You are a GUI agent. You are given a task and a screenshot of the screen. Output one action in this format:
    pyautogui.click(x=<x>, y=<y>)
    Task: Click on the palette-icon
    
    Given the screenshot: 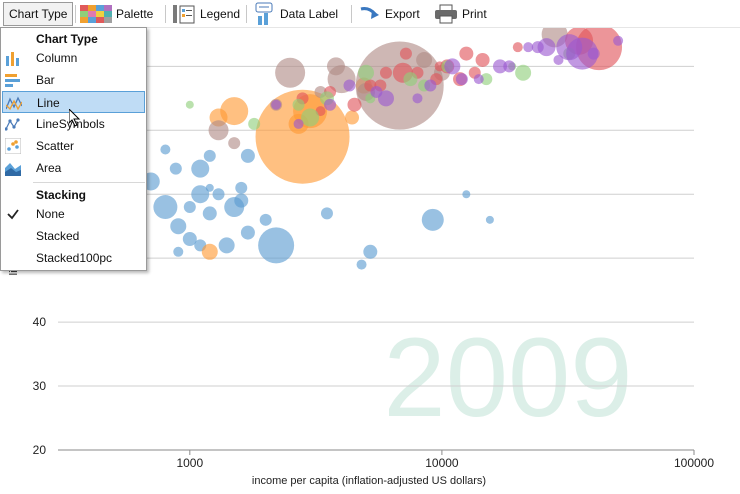 What is the action you would take?
    pyautogui.click(x=96, y=14)
    